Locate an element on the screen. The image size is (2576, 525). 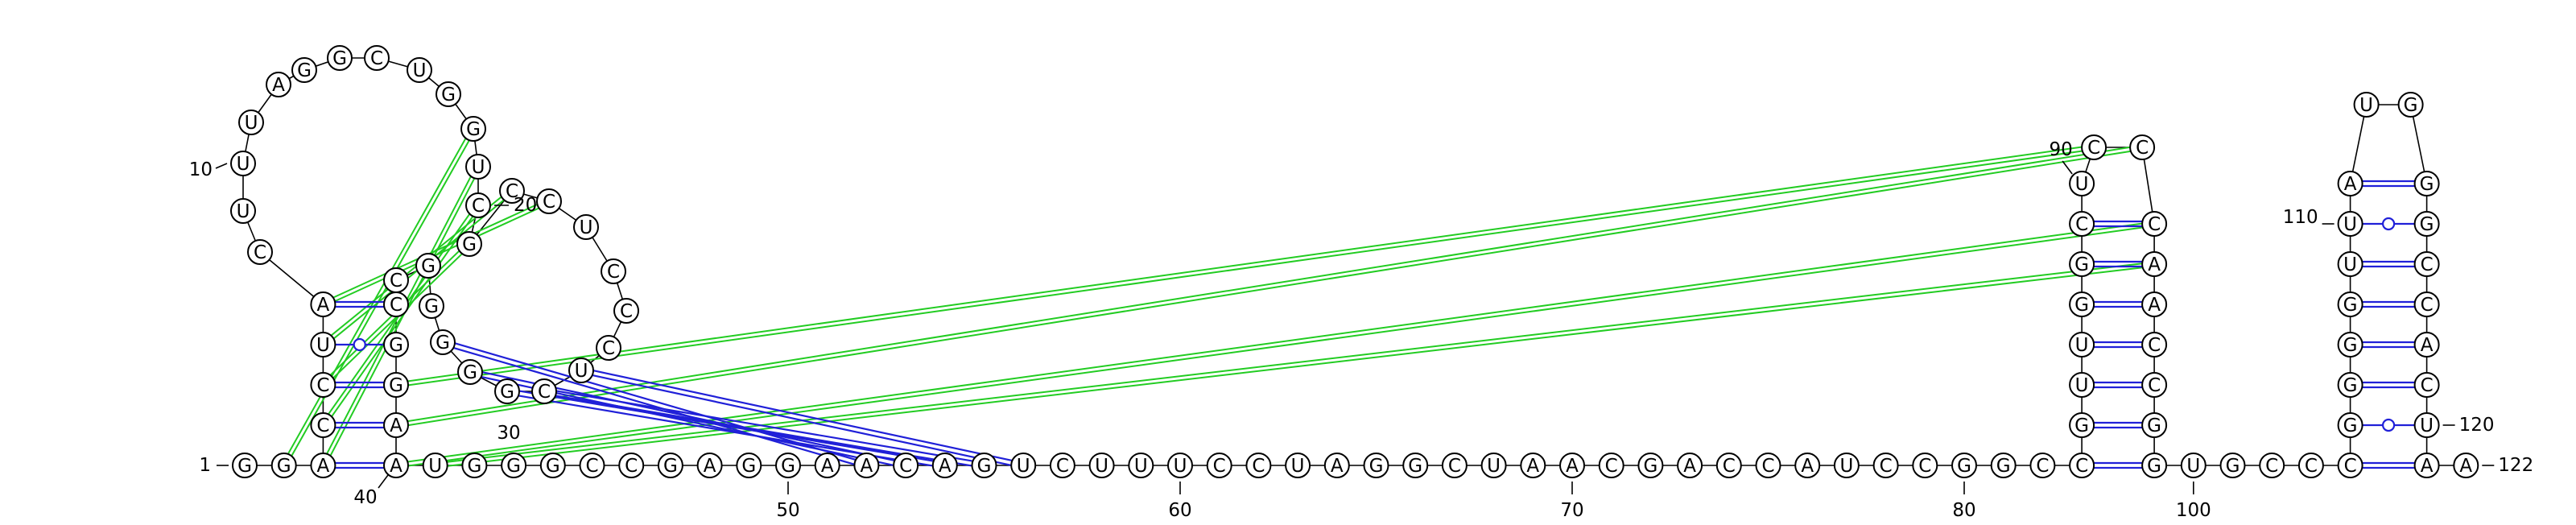
wobble-pair-marker is located at coordinates (359, 344).